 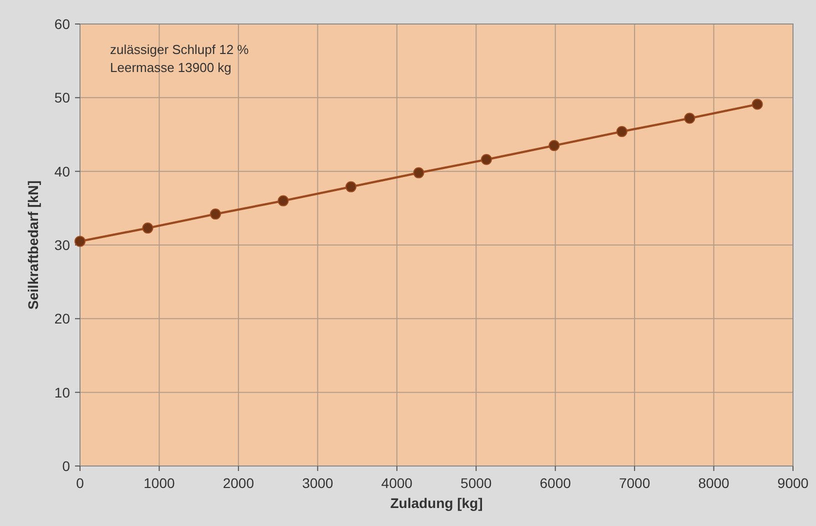 What do you see at coordinates (62, 24) in the screenshot?
I see `y-tick-label: 60` at bounding box center [62, 24].